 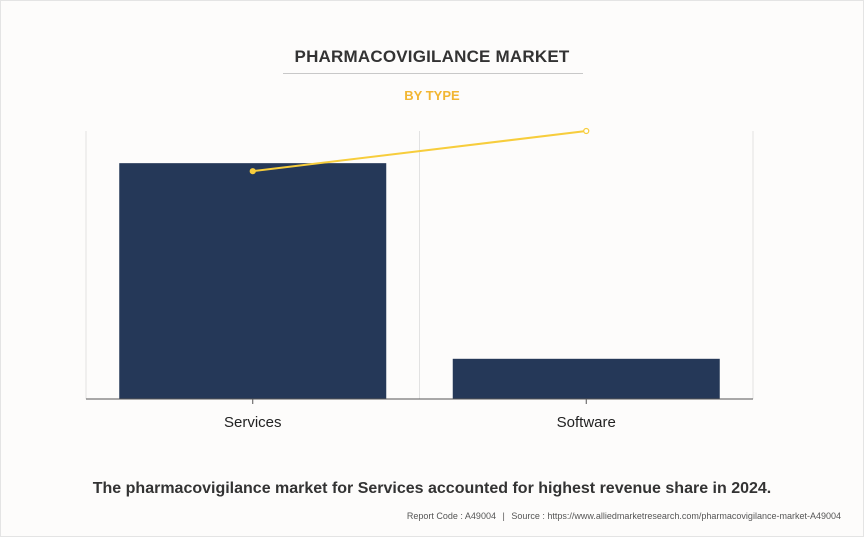 What do you see at coordinates (451, 516) in the screenshot?
I see `report-code: Report Code : A49004` at bounding box center [451, 516].